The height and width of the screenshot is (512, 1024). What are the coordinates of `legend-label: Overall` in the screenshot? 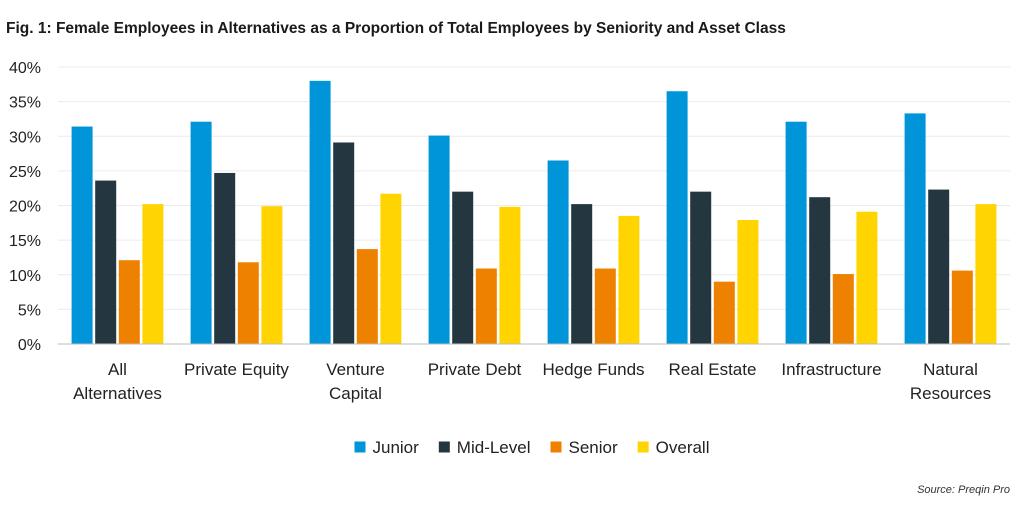 It's located at (683, 447).